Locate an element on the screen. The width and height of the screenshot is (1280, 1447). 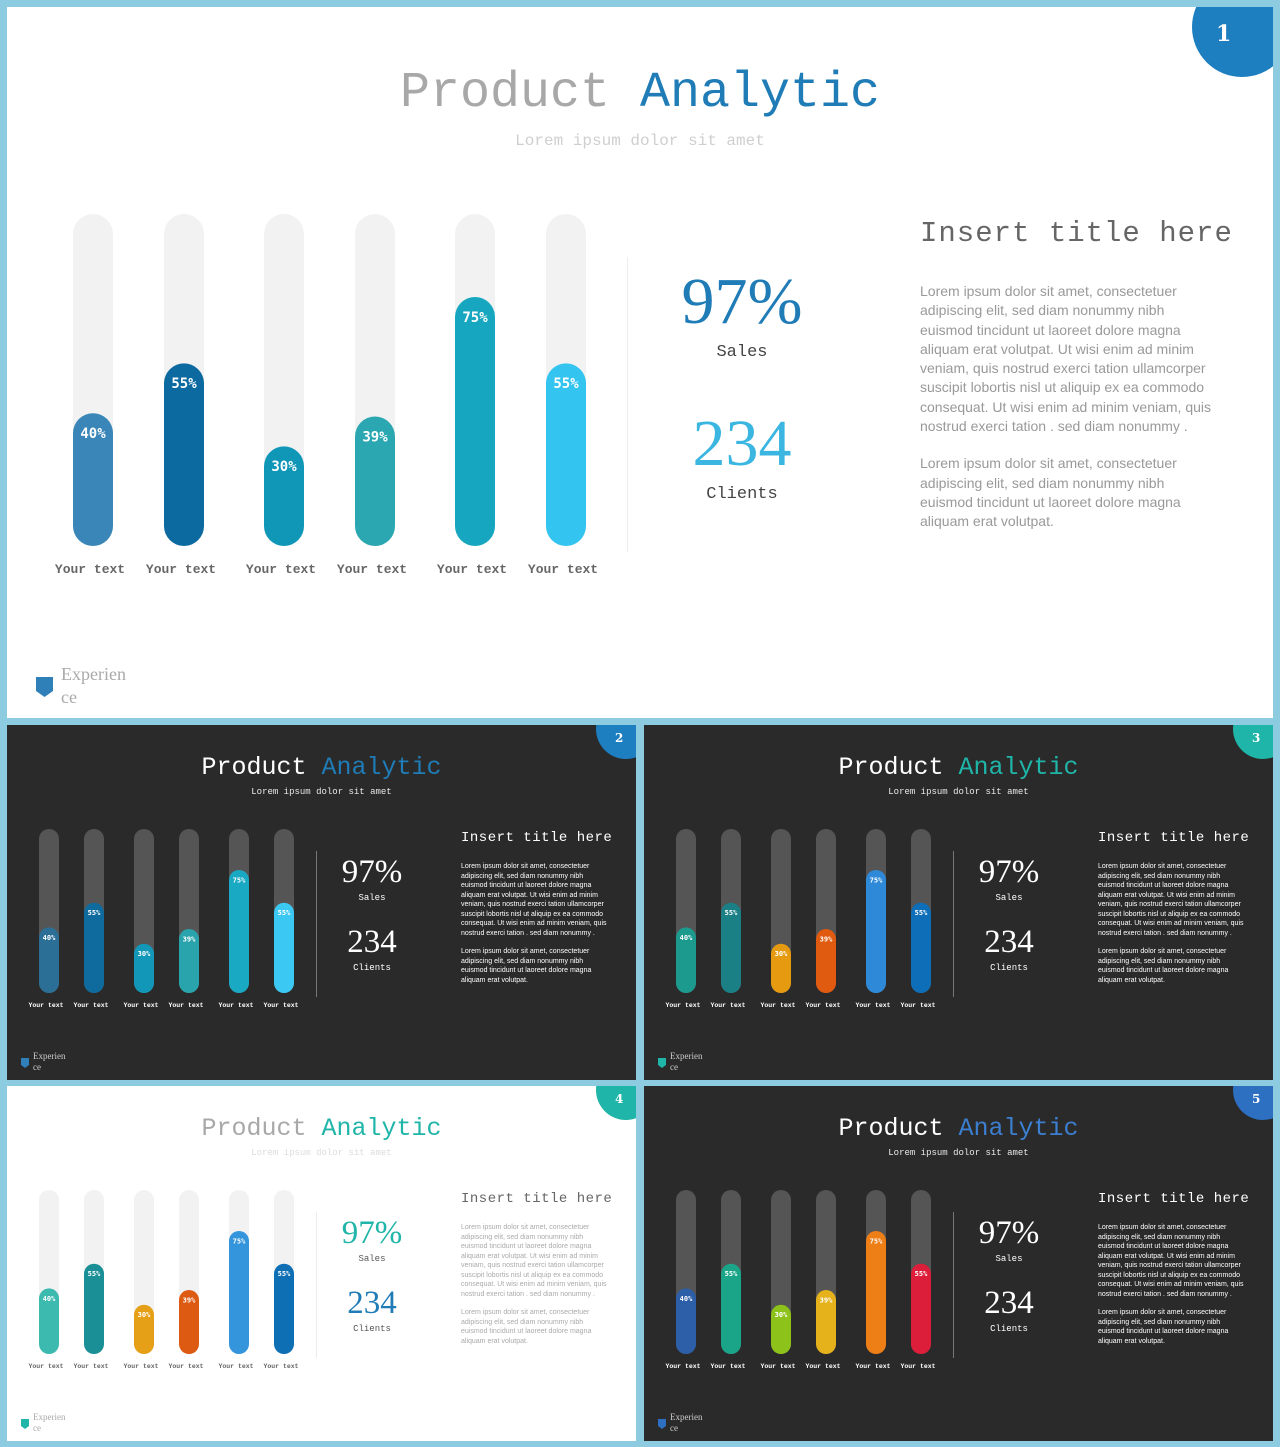
clients-stat: 234 Clients is located at coordinates (1009, 1310).